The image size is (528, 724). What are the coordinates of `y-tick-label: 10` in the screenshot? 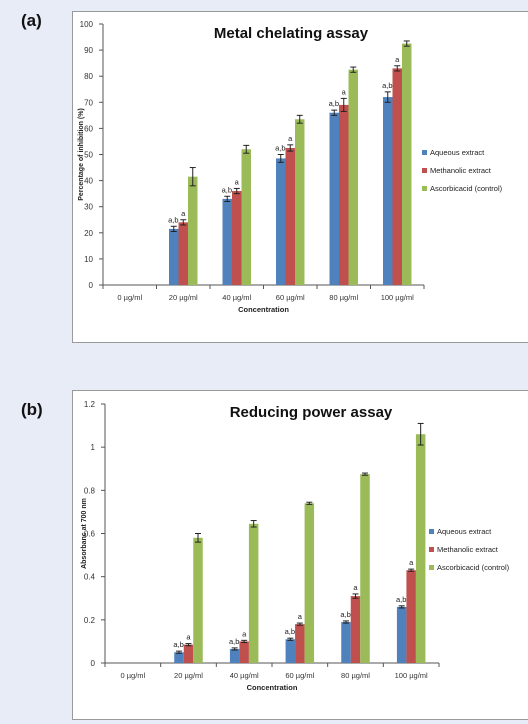 It's located at (88, 259).